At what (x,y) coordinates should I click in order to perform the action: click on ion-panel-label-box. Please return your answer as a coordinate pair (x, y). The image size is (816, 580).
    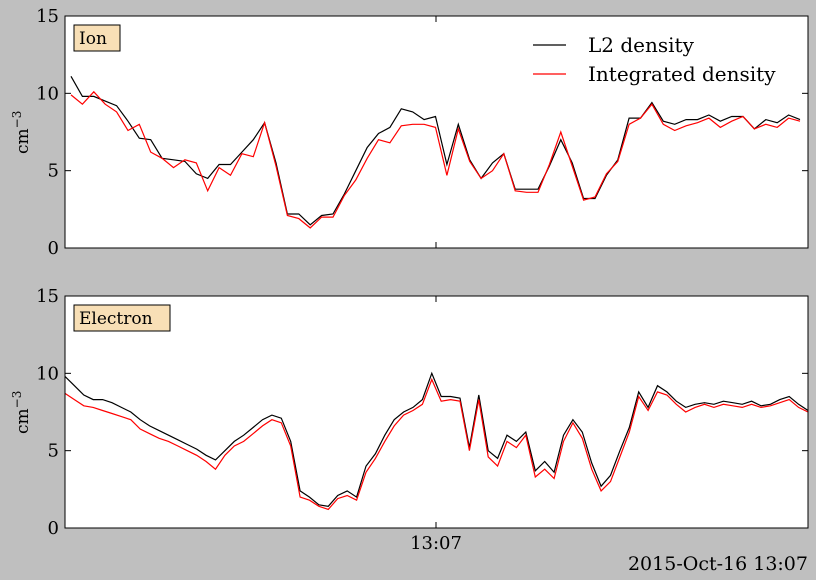
    Looking at the image, I should click on (97, 38).